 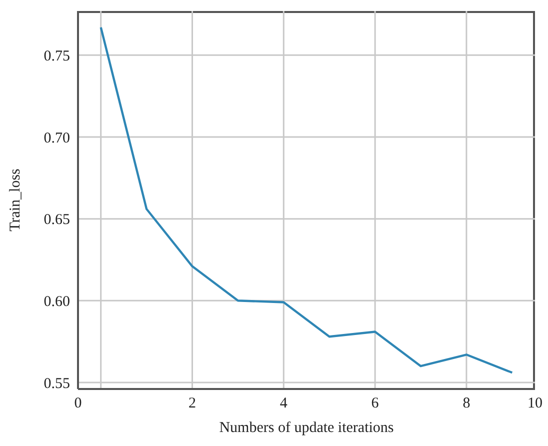 I want to click on x-tick-label: 0, so click(x=78, y=404).